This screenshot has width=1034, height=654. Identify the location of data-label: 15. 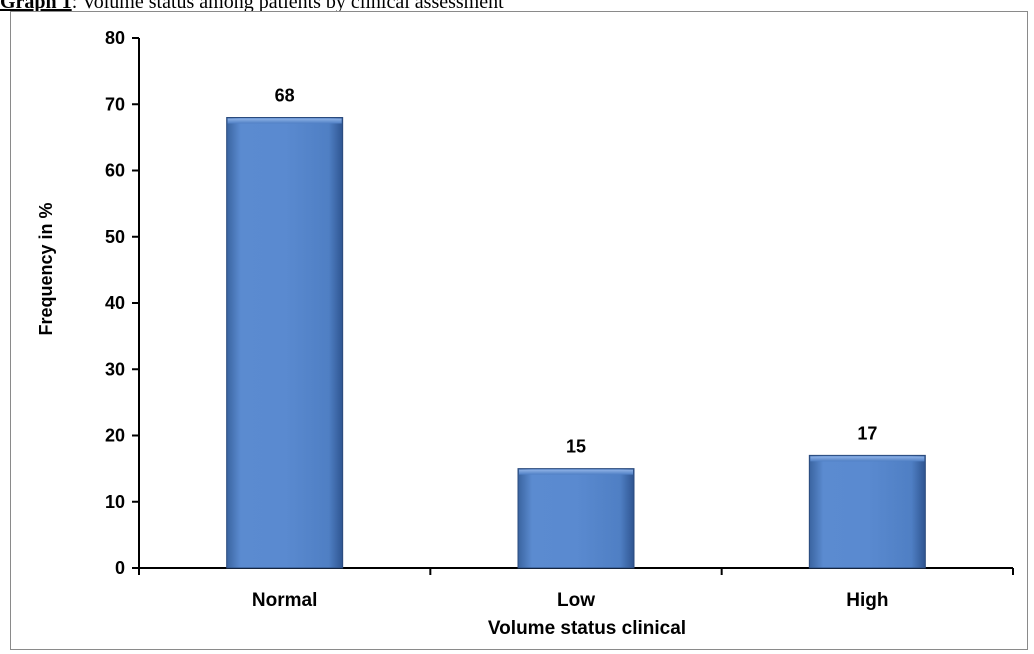
(576, 447).